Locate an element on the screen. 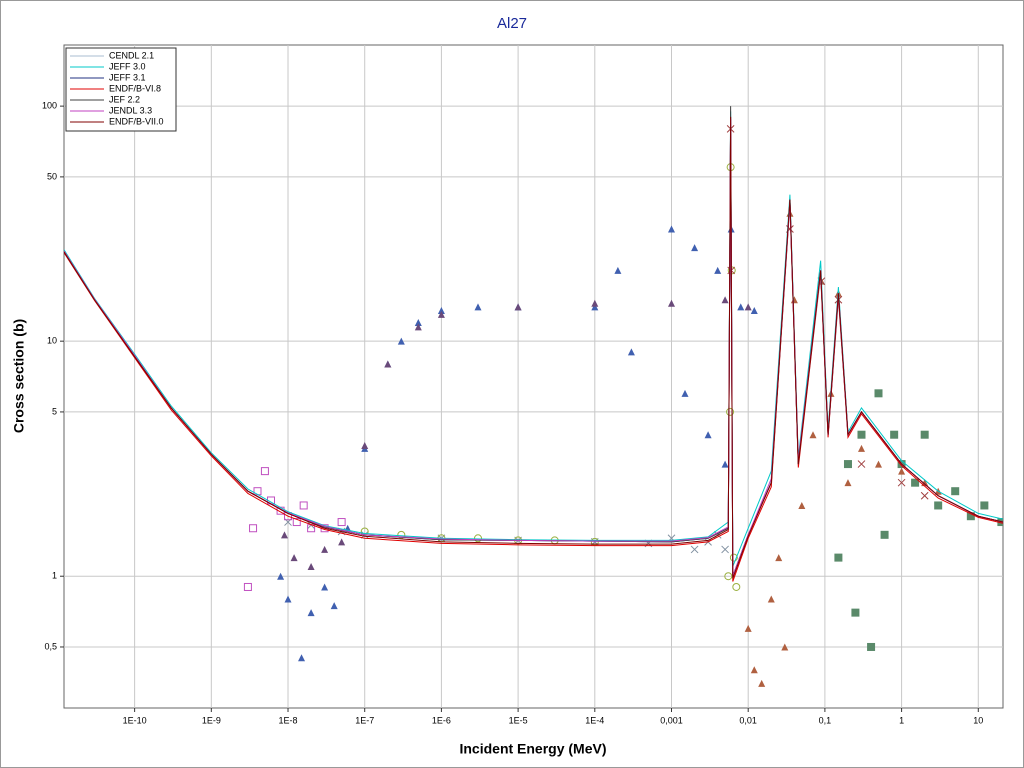  x-tick-label: 1E-8 is located at coordinates (288, 720).